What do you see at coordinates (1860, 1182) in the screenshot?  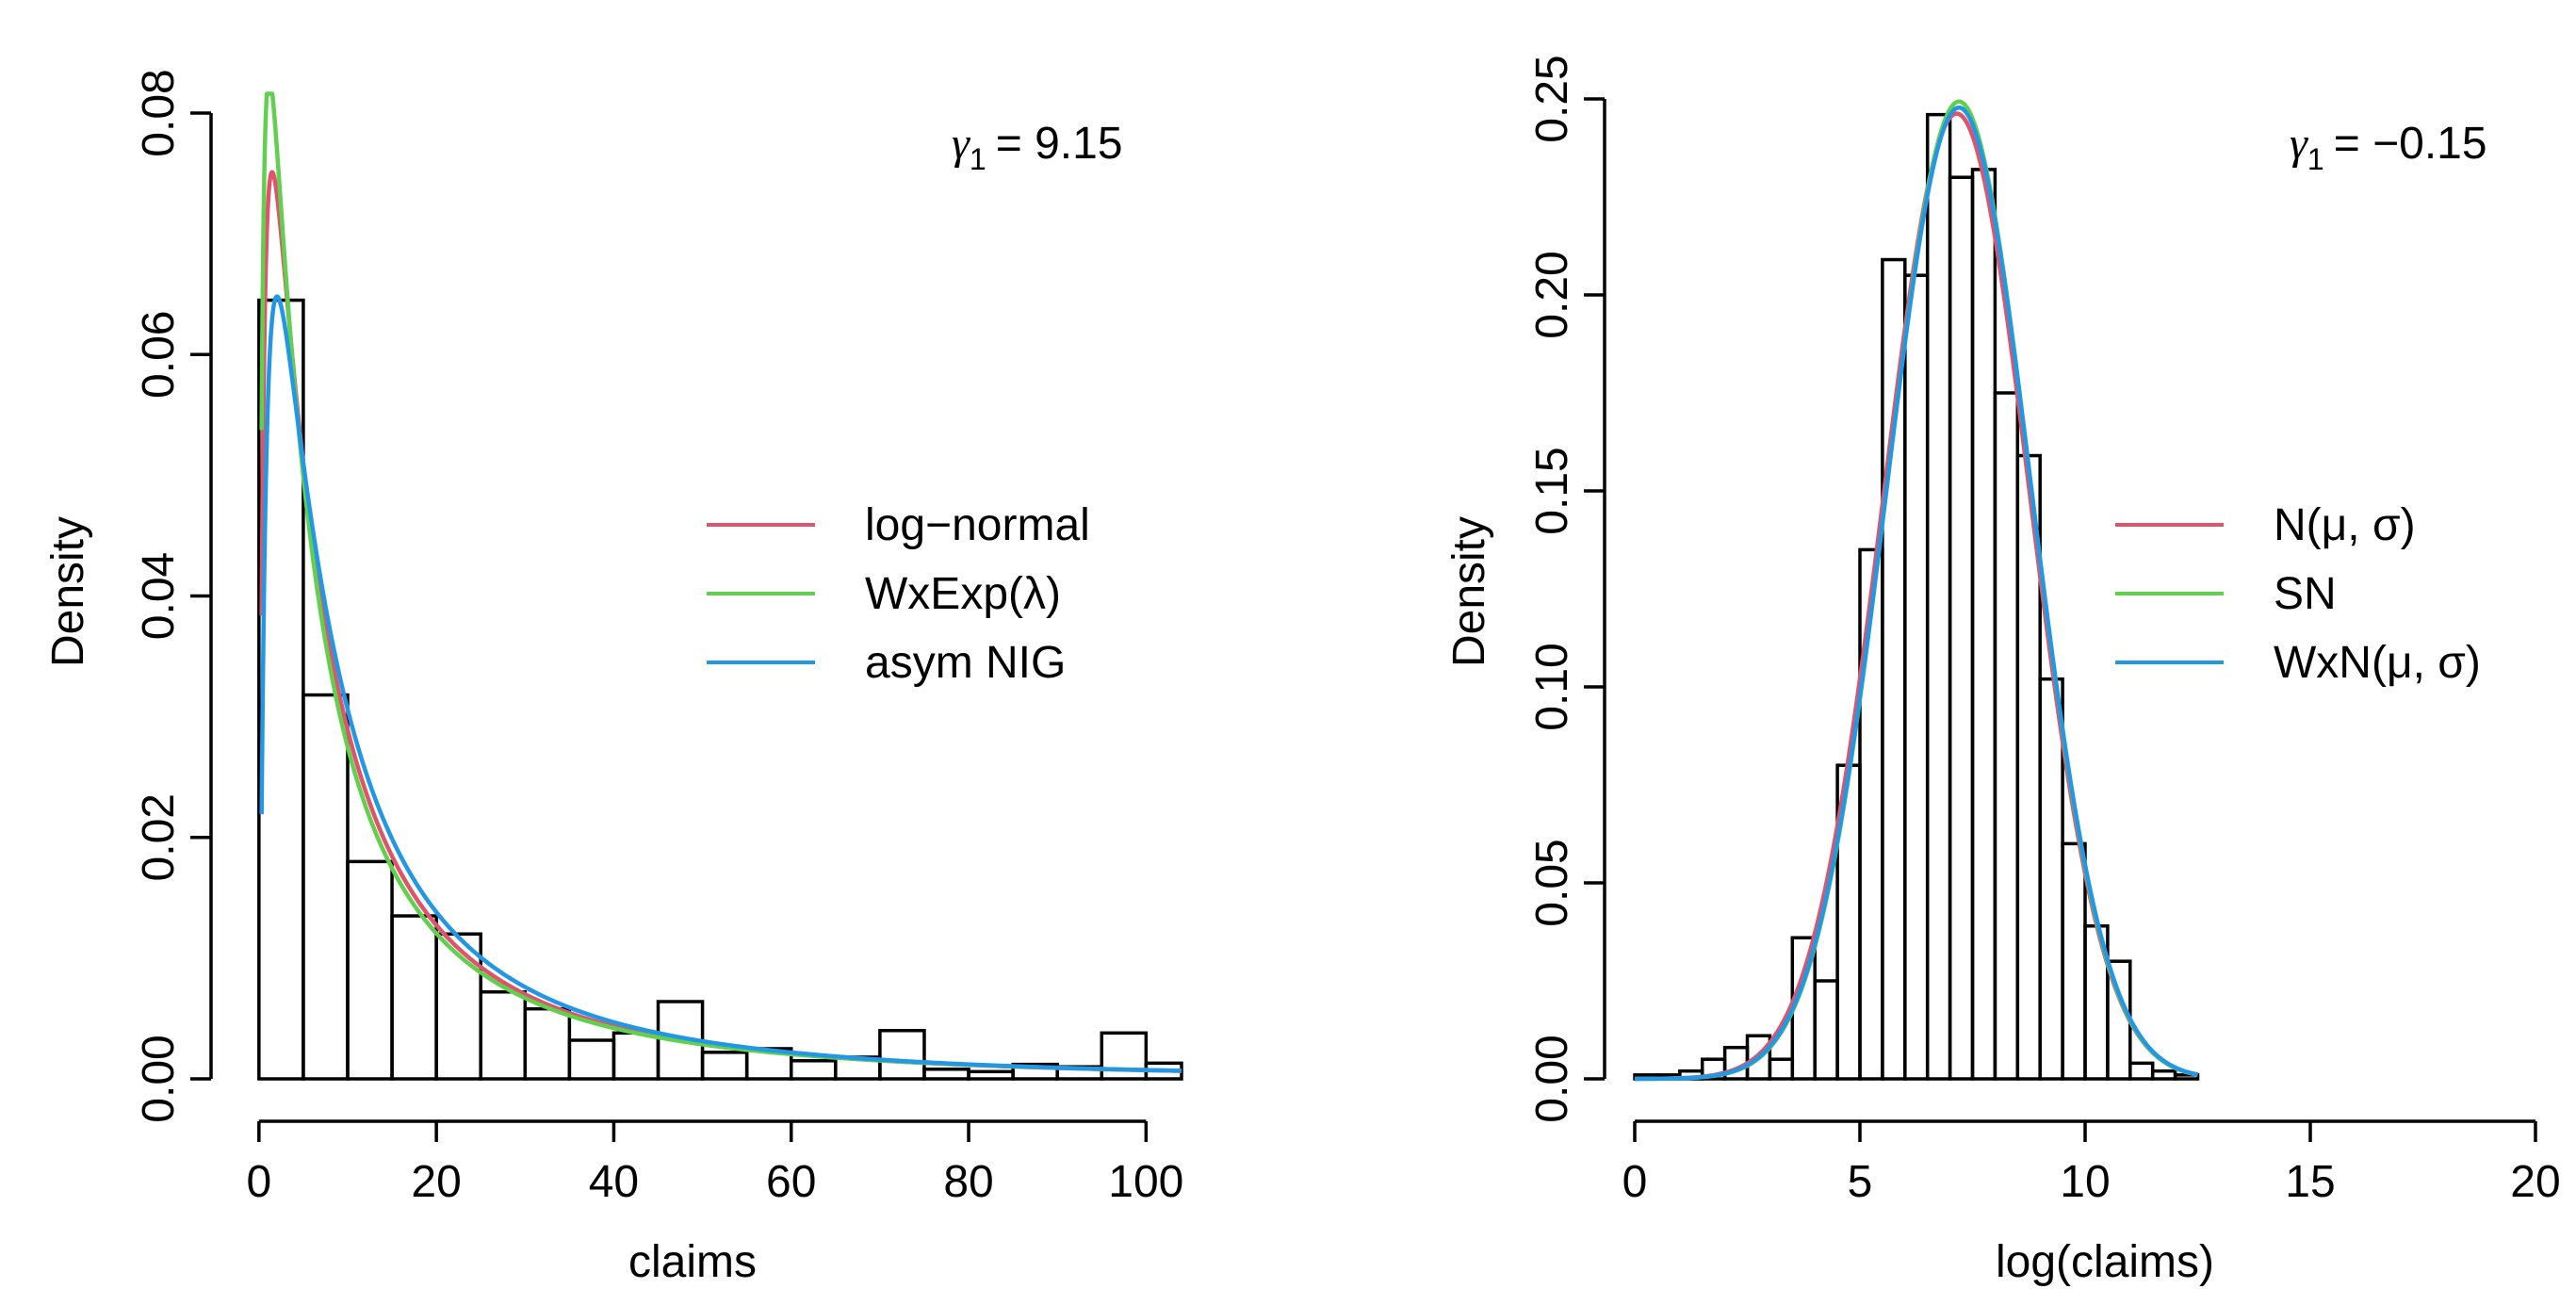 I see `right-x-tick-label: 5` at bounding box center [1860, 1182].